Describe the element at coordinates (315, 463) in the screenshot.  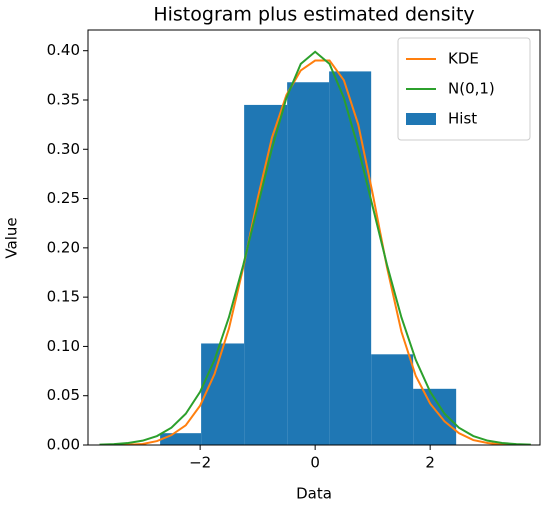
I see `x-tick-label: 0` at that location.